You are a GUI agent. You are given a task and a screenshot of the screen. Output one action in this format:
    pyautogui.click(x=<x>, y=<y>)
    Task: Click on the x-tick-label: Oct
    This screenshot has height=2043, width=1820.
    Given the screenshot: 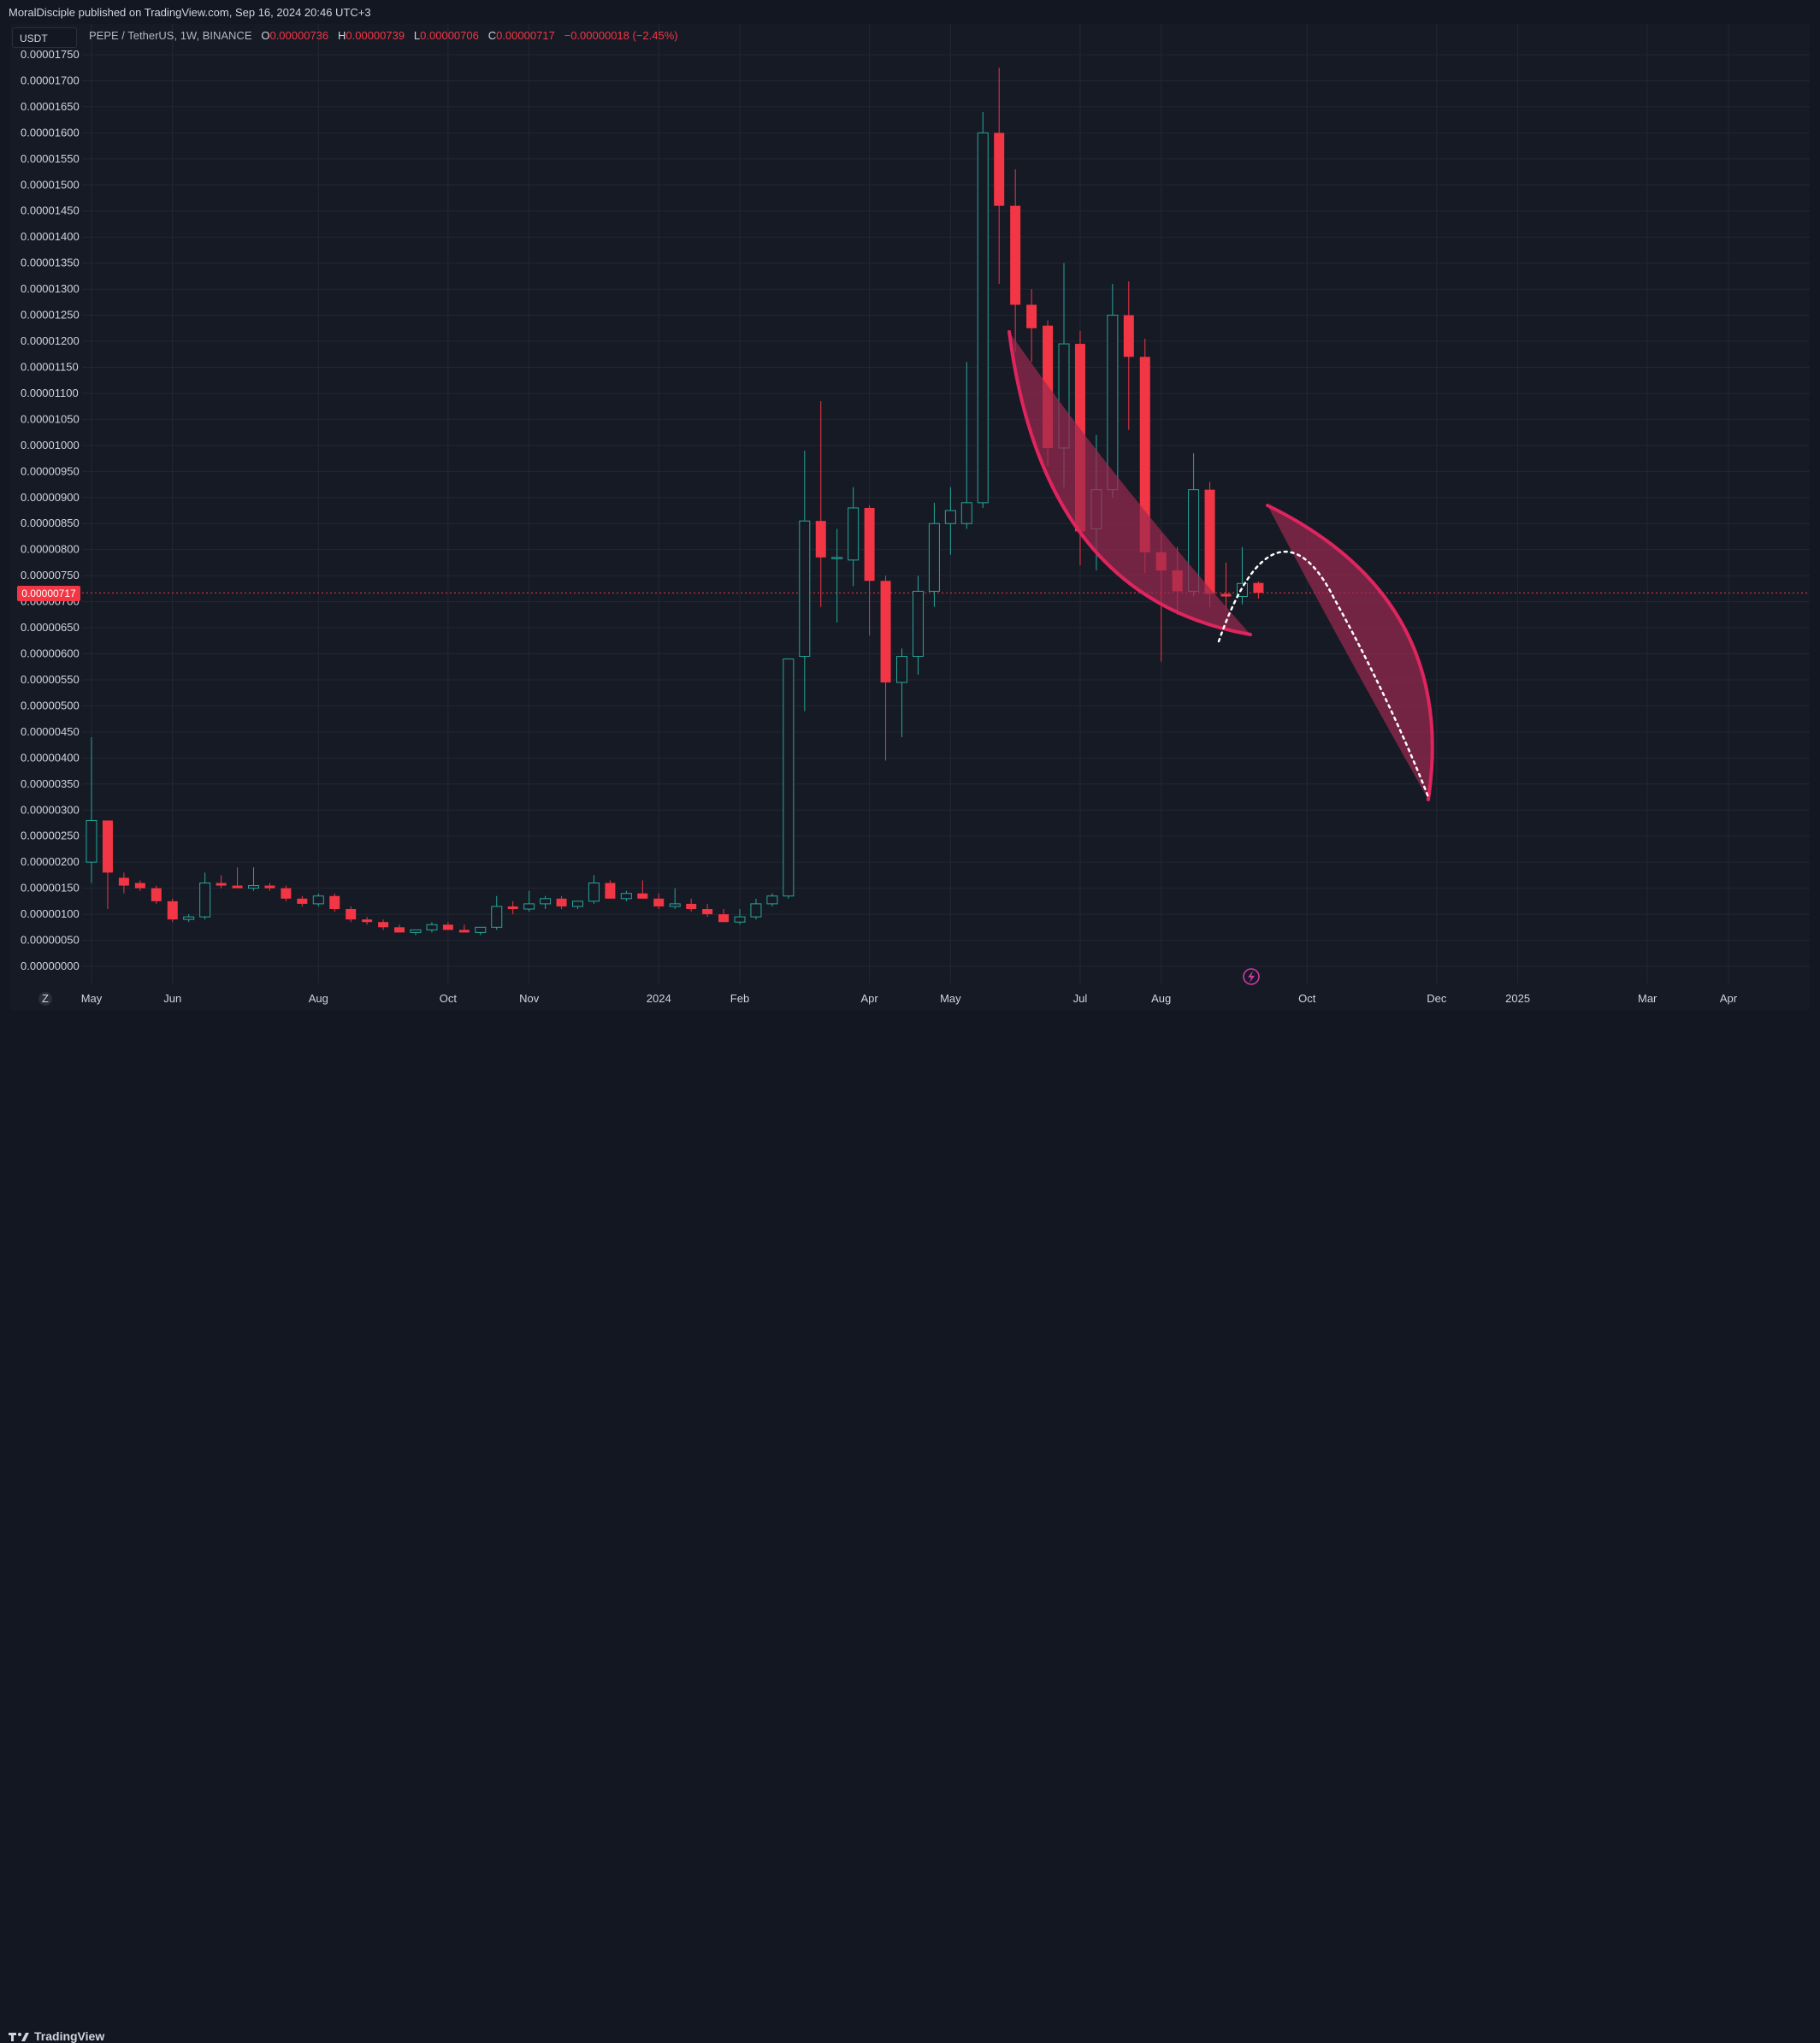 What is the action you would take?
    pyautogui.click(x=1307, y=998)
    